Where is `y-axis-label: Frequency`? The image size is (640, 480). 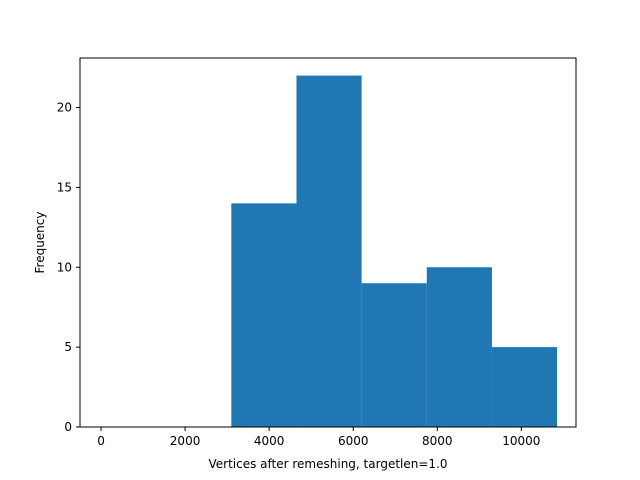
y-axis-label: Frequency is located at coordinates (40, 243).